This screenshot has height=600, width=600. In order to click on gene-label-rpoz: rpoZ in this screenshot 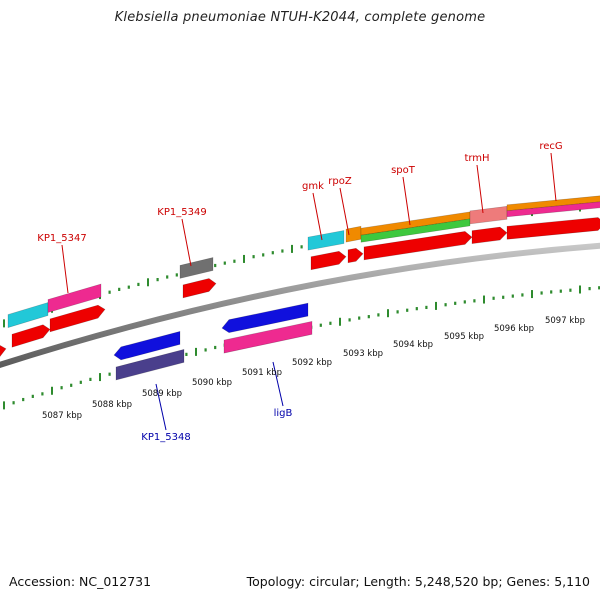, I will do `click(340, 181)`.